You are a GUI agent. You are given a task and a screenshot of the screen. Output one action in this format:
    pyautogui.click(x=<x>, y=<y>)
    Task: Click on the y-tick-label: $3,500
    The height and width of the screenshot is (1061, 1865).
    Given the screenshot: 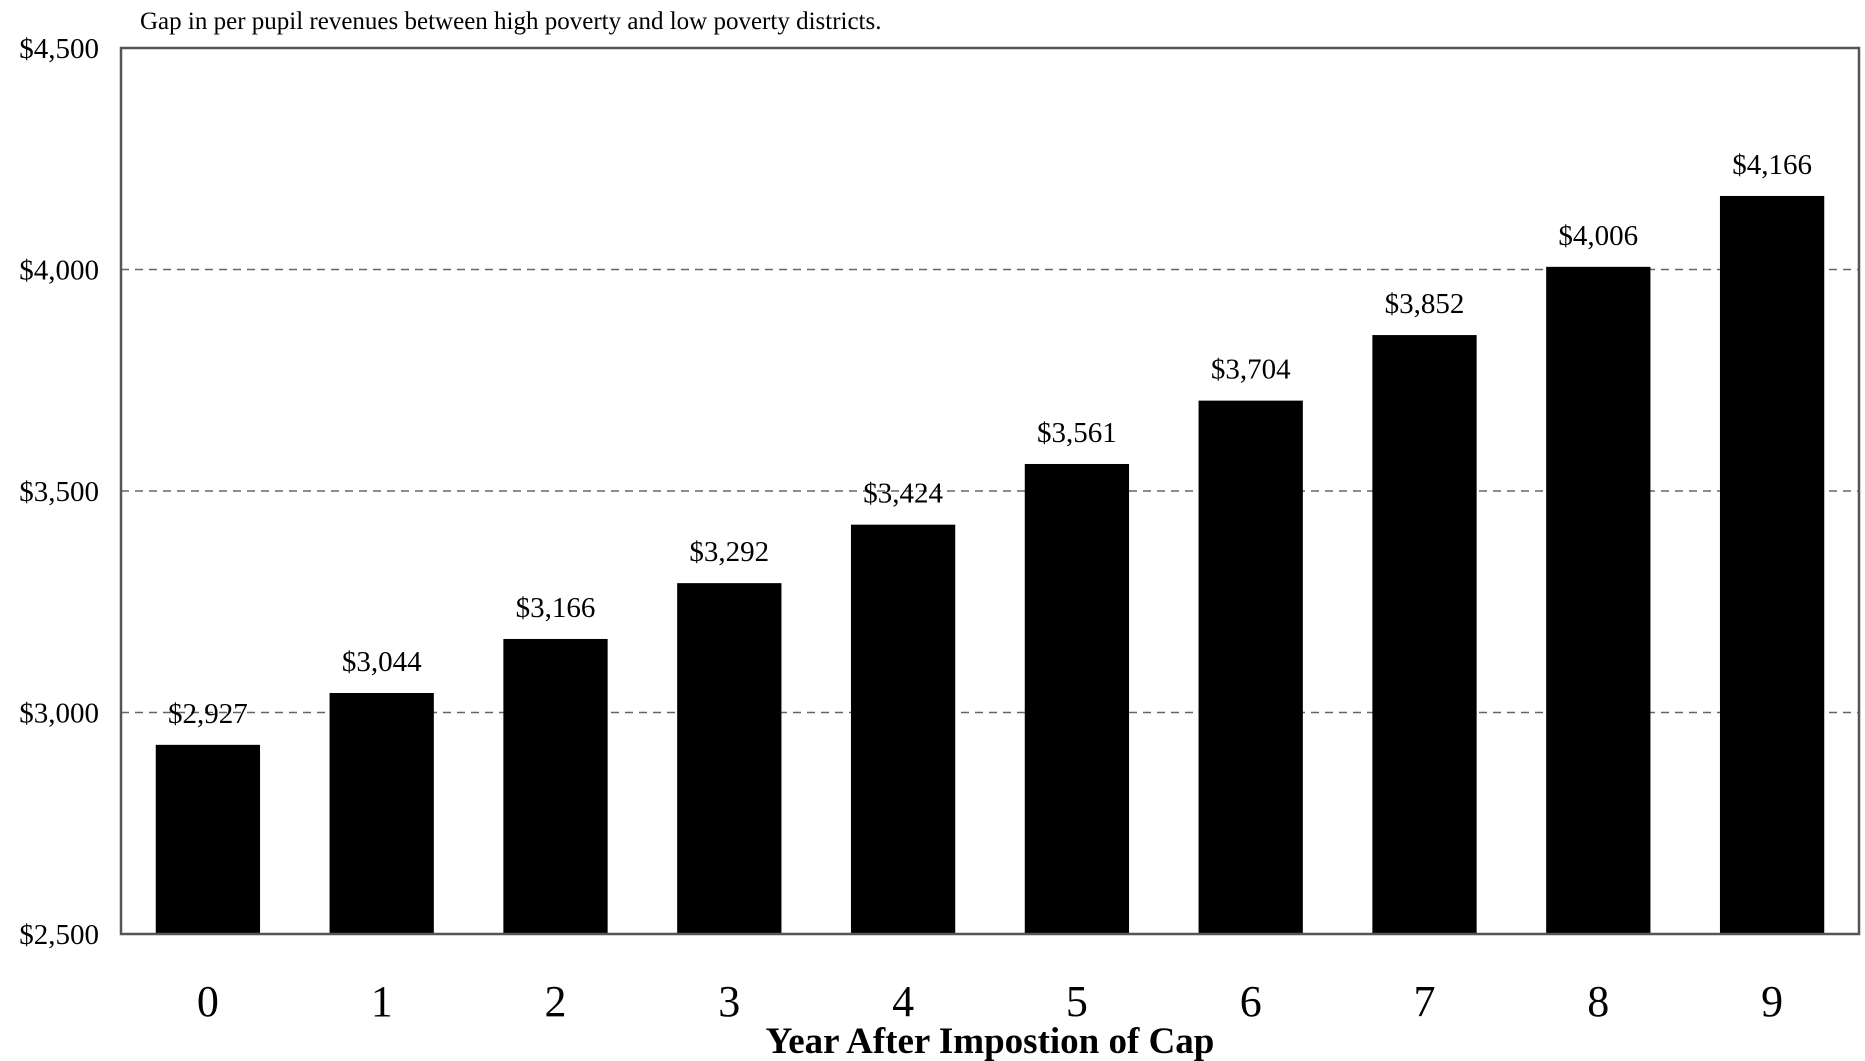 What is the action you would take?
    pyautogui.click(x=59, y=492)
    